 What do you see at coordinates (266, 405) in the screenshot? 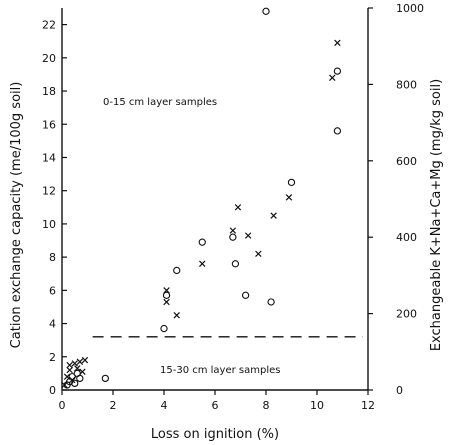
I see `x-tick-label: 8` at bounding box center [266, 405].